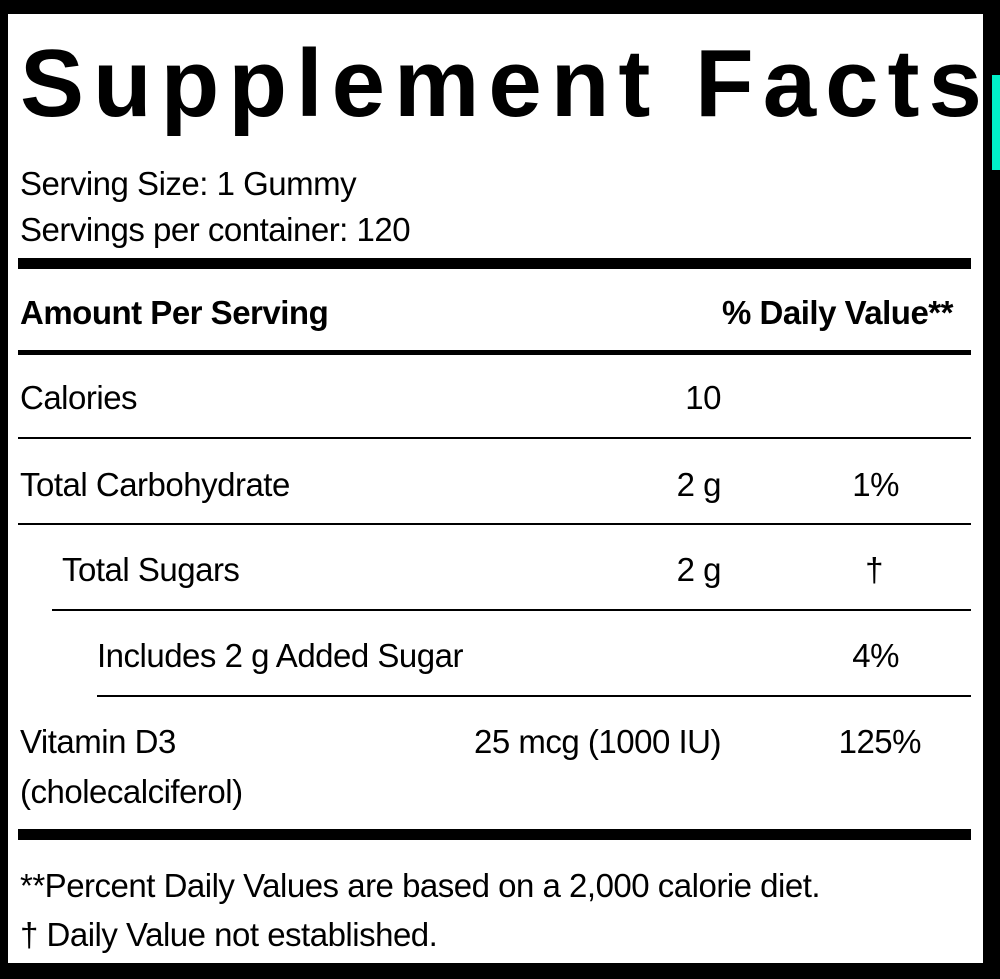 The height and width of the screenshot is (979, 1000). What do you see at coordinates (699, 484) in the screenshot?
I see `row-total-carbohydrate-amount: 2 g` at bounding box center [699, 484].